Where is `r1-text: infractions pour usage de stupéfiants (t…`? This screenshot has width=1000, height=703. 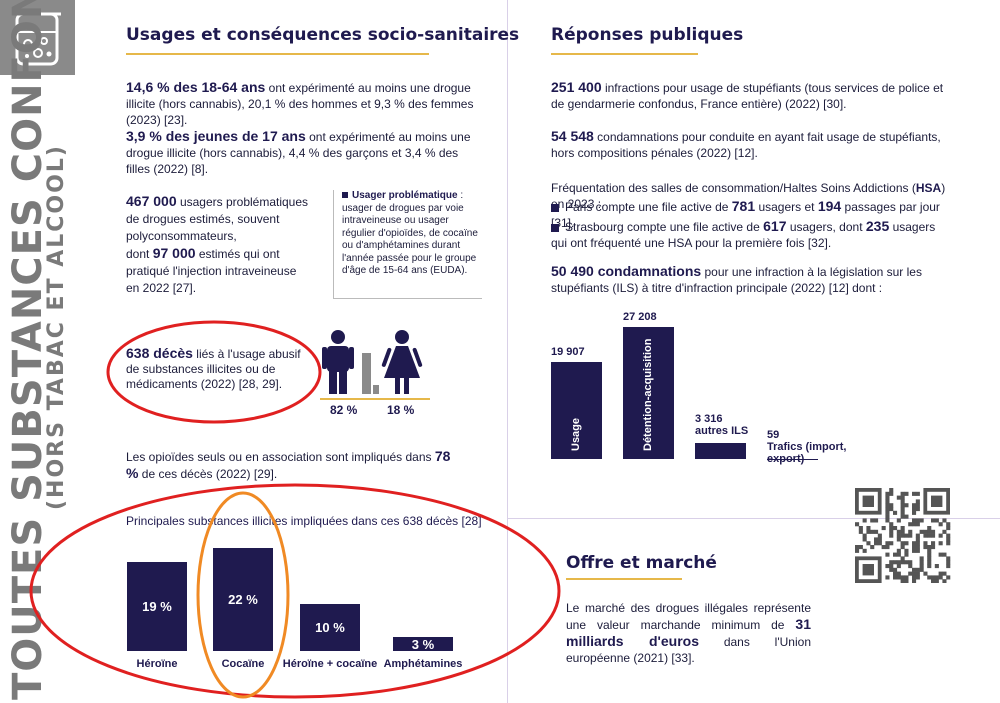
r1-text: infractions pour usage de stupéfiants (t… is located at coordinates (747, 96).